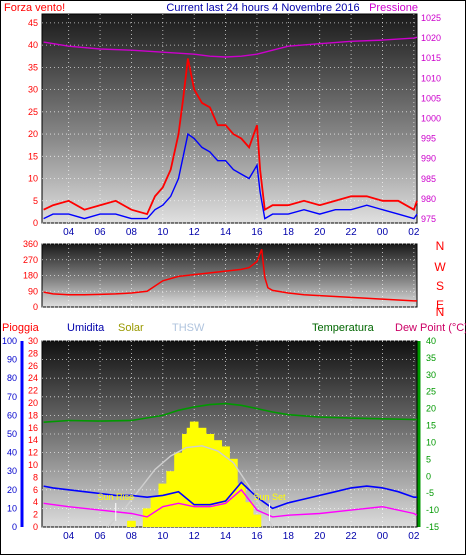 The height and width of the screenshot is (560, 466). I want to click on x-tick-label: 16, so click(257, 536).